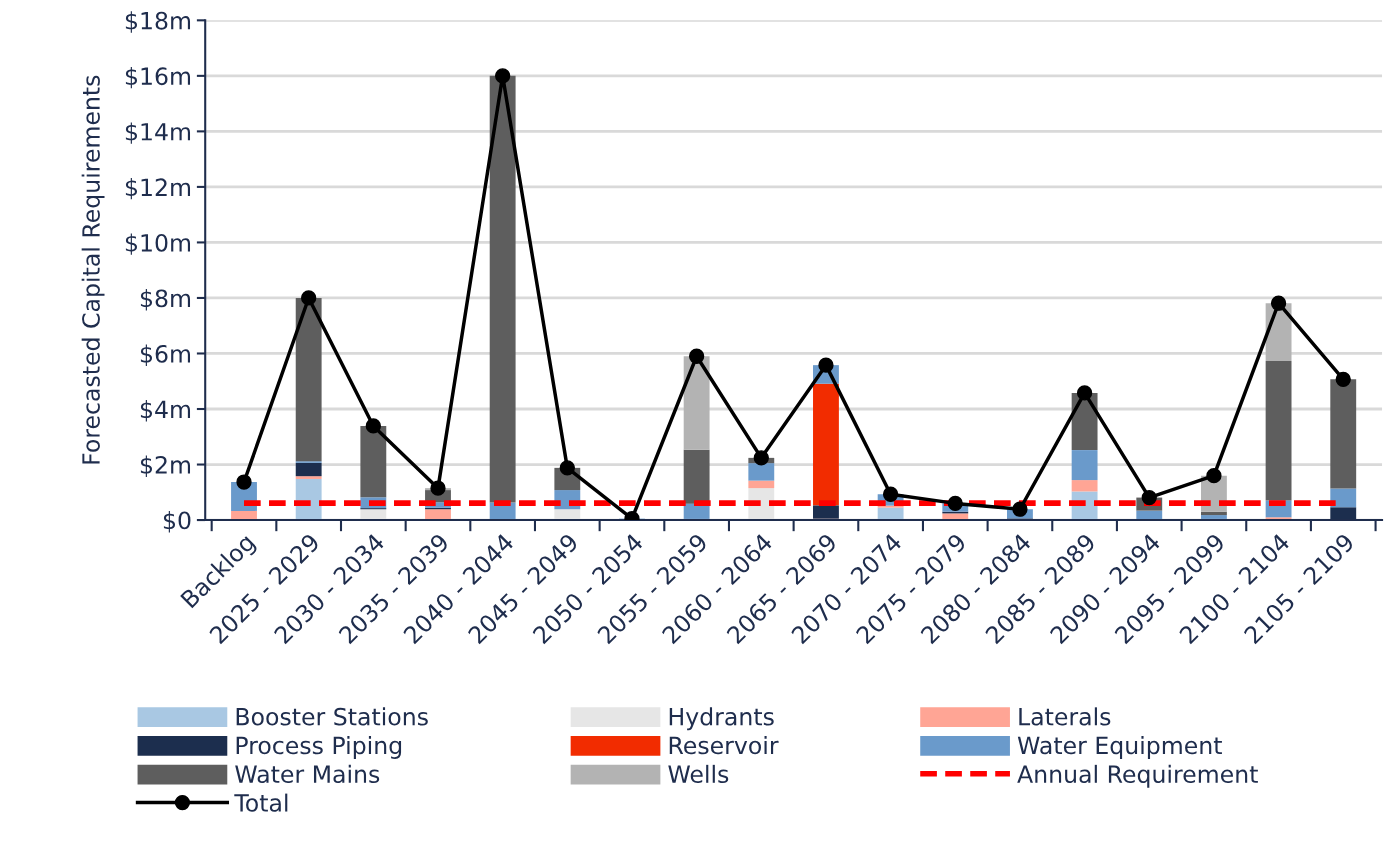 The image size is (1396, 847). What do you see at coordinates (158, 133) in the screenshot?
I see `y-tick-label: $14m` at bounding box center [158, 133].